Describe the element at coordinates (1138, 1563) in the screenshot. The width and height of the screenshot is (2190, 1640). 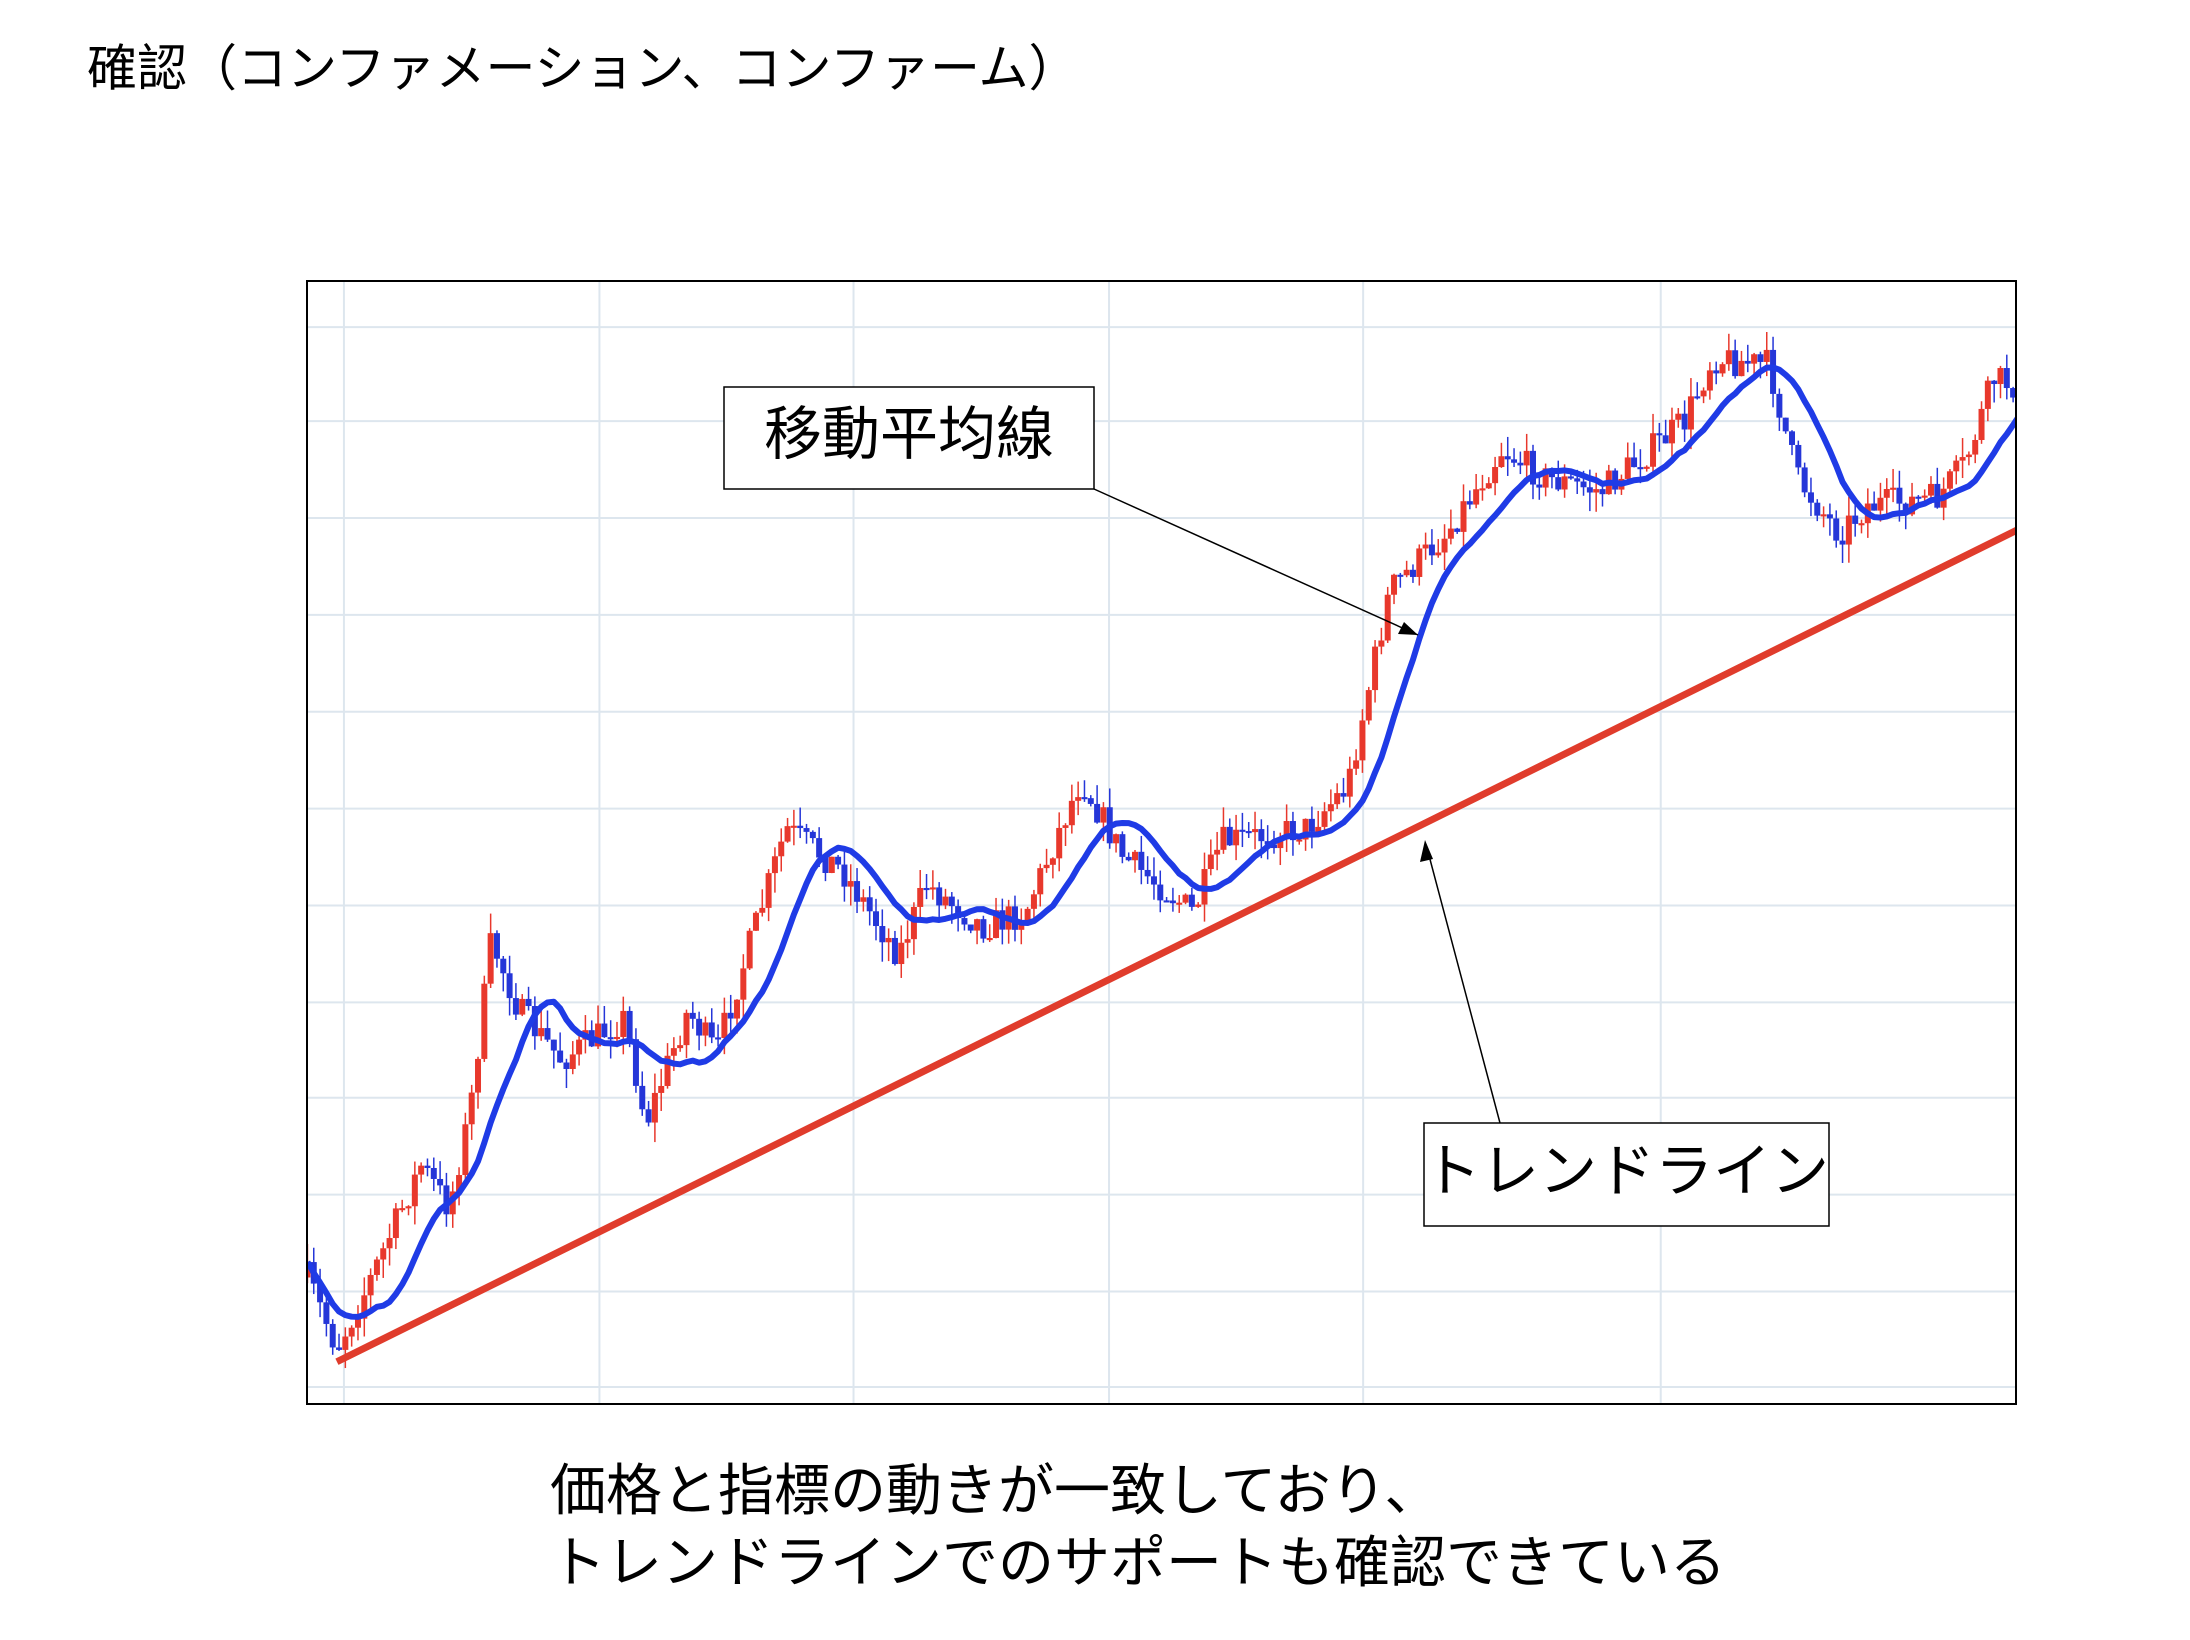
I see `caption-line: トレンドラインでのサポートも確認できている` at that location.